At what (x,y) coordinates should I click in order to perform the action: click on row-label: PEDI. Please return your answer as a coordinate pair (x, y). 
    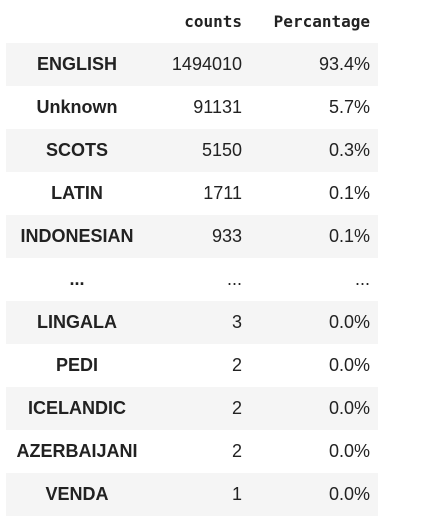
    Looking at the image, I should click on (76, 365).